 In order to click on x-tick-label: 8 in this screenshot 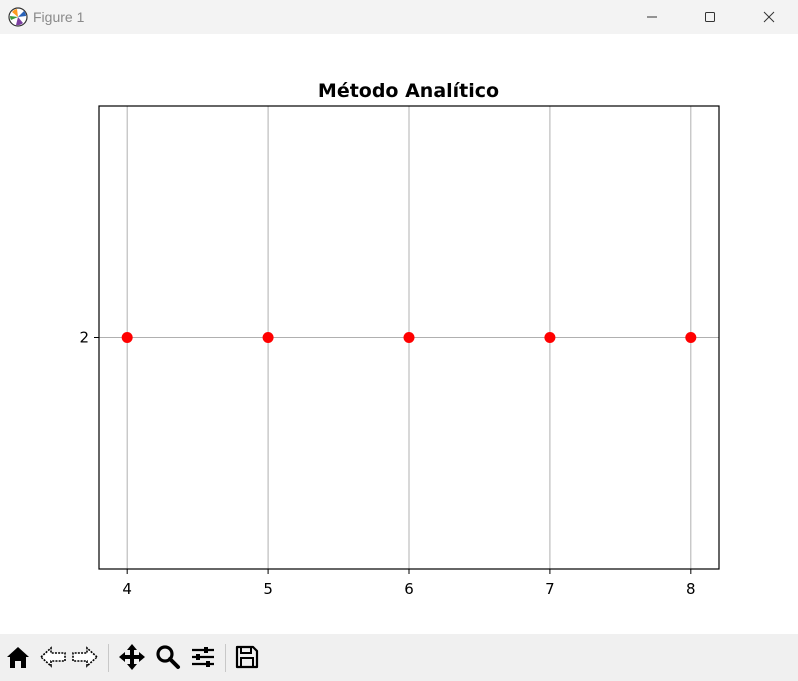, I will do `click(691, 589)`.